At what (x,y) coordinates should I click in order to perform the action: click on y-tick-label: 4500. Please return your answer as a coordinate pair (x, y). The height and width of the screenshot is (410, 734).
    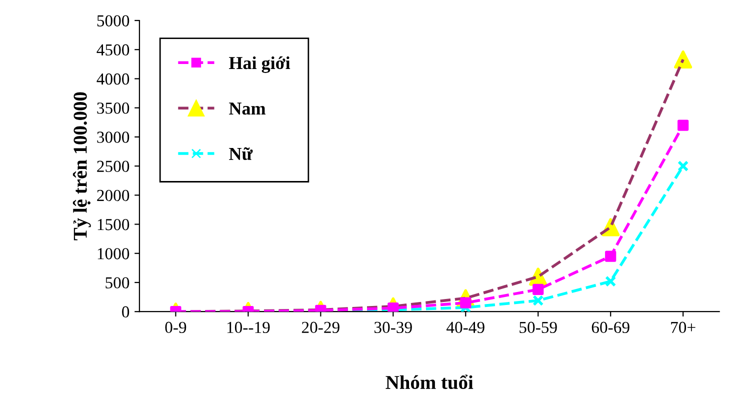
    Looking at the image, I should click on (113, 50).